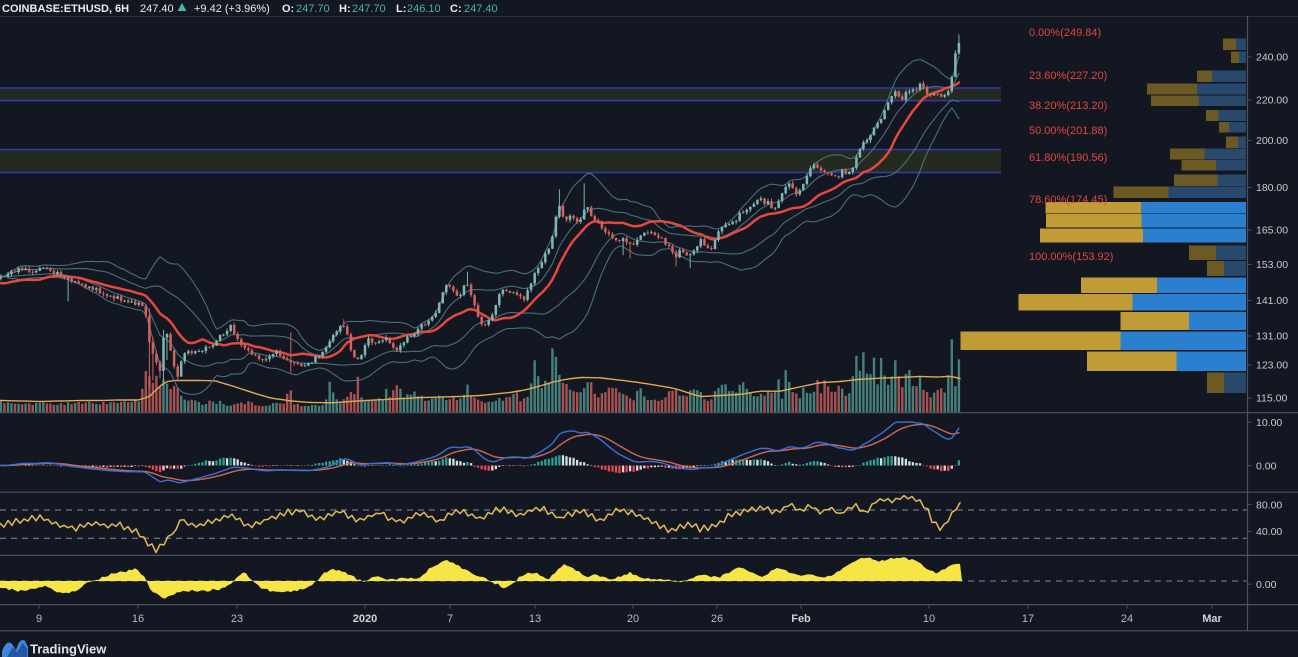  I want to click on svg-text: 220.00, so click(1272, 101).